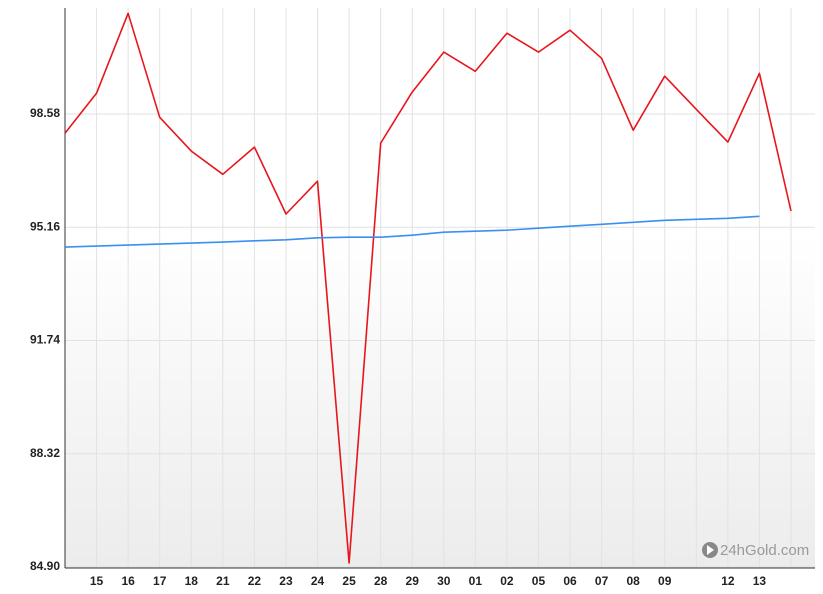 The height and width of the screenshot is (594, 823). Describe the element at coordinates (349, 581) in the screenshot. I see `x-tick-label: 25` at that location.